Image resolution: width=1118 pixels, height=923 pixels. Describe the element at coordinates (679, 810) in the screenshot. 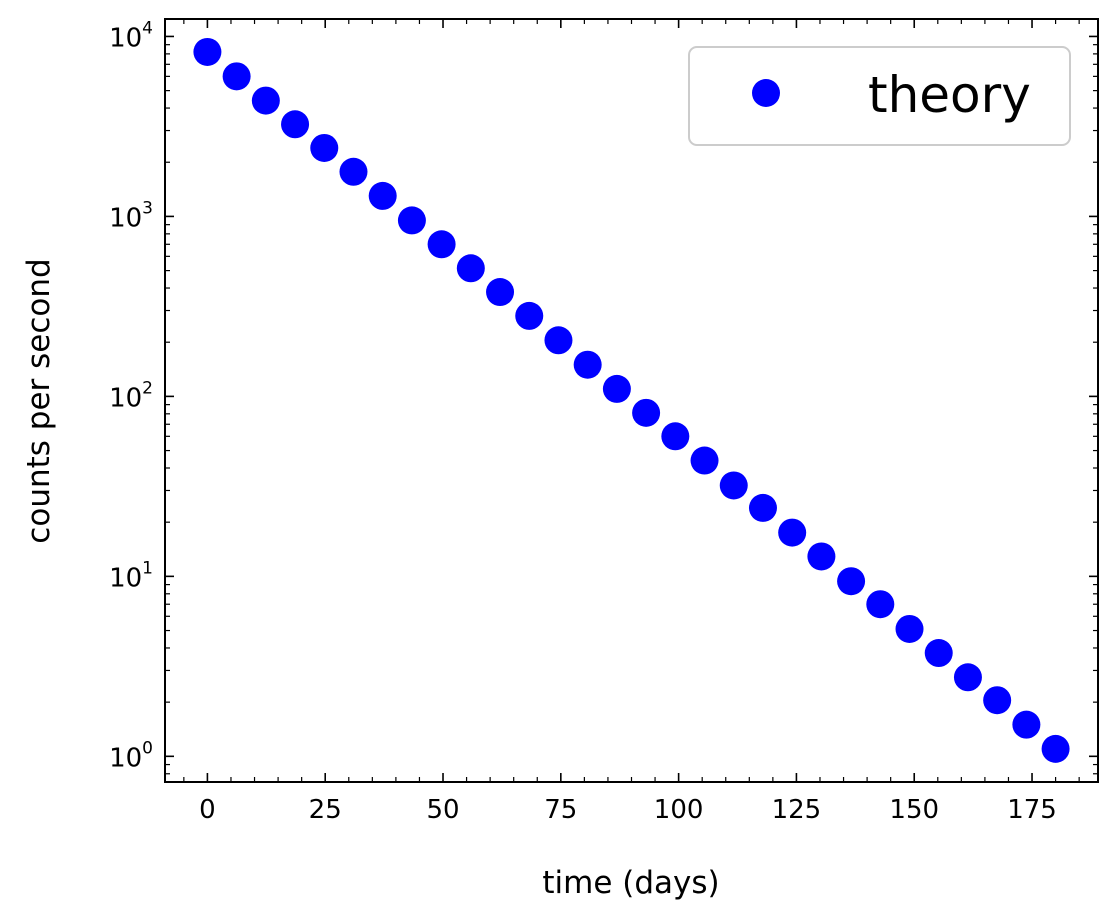

I see `x-tick-label: 100` at that location.